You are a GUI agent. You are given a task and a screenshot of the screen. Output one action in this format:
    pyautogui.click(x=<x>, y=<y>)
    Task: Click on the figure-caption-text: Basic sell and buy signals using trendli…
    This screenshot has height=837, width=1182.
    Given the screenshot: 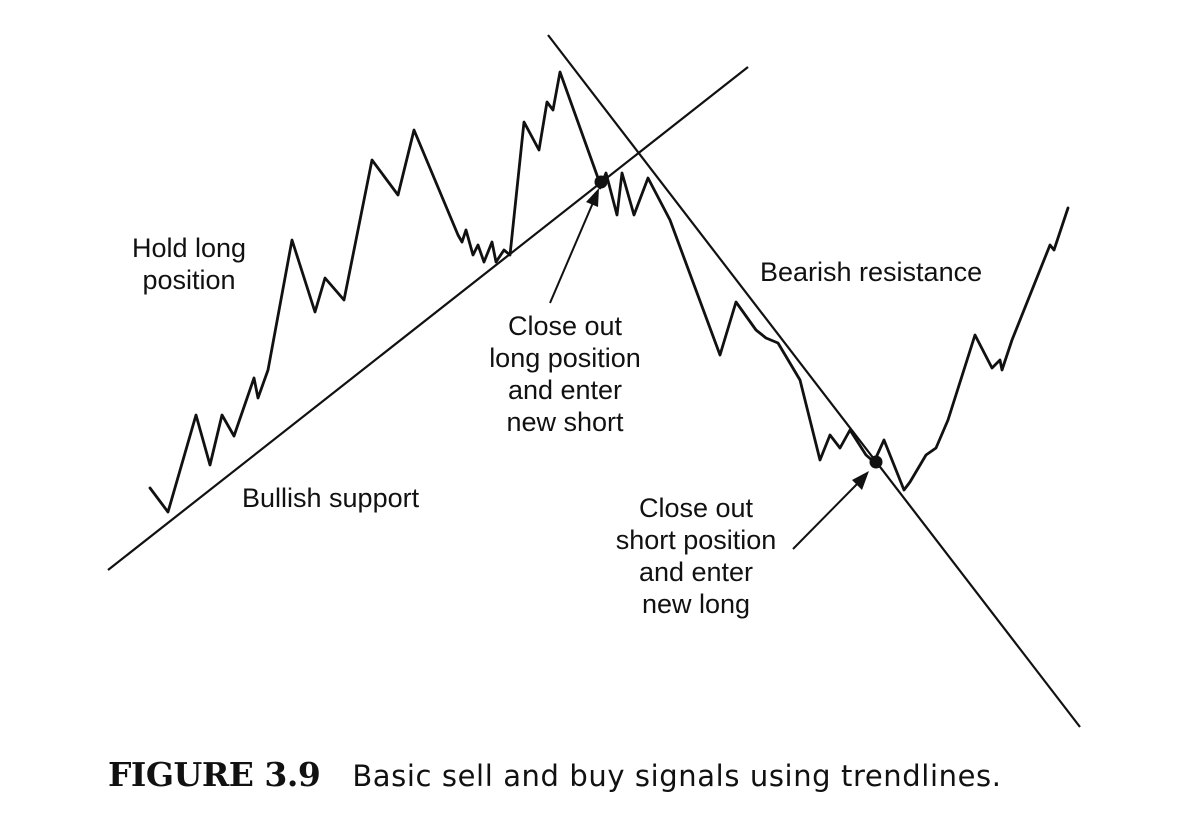 What is the action you would take?
    pyautogui.click(x=677, y=776)
    